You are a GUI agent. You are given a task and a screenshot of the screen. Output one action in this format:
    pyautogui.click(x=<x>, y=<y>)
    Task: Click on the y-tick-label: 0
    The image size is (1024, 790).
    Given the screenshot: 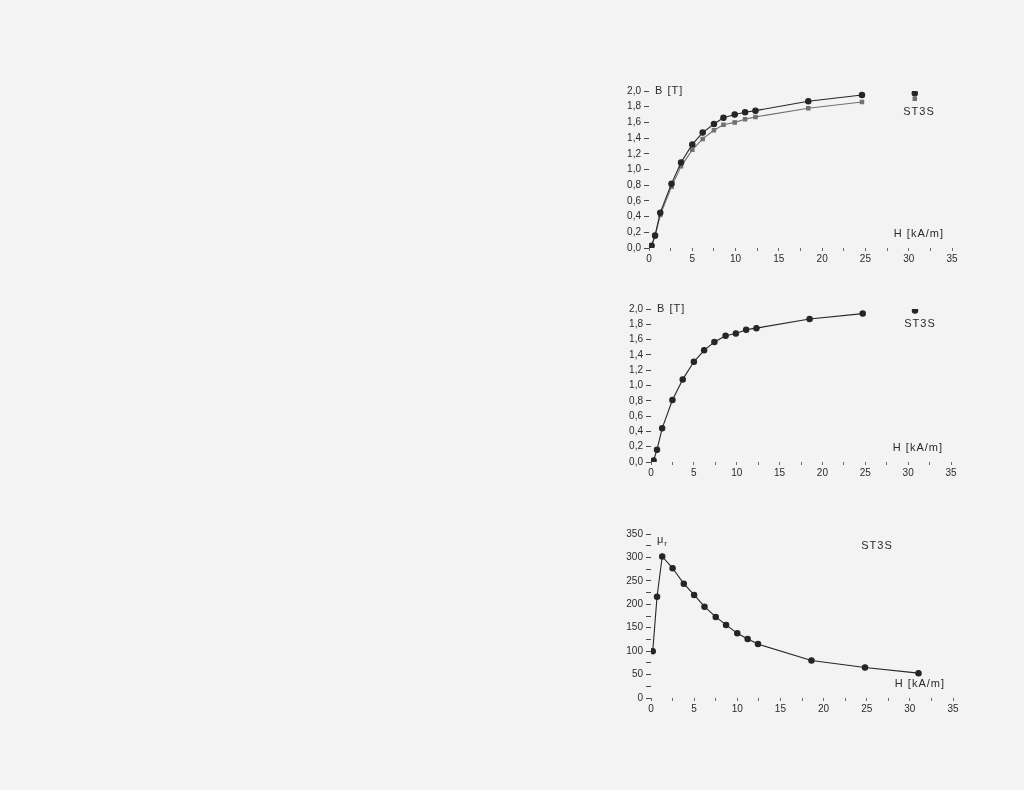 What is the action you would take?
    pyautogui.click(x=640, y=697)
    